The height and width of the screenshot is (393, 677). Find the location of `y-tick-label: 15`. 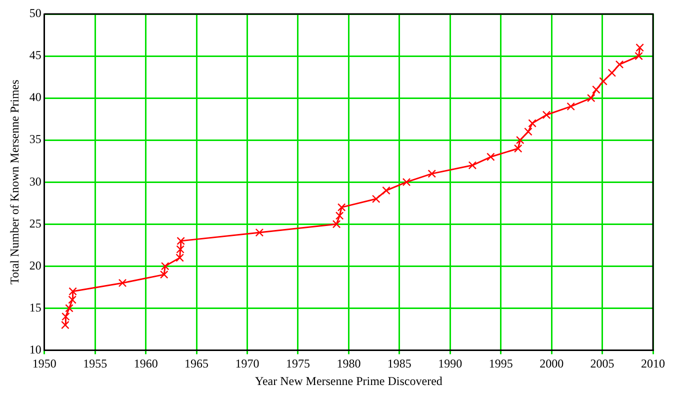

y-tick-label: 15 is located at coordinates (35, 307).